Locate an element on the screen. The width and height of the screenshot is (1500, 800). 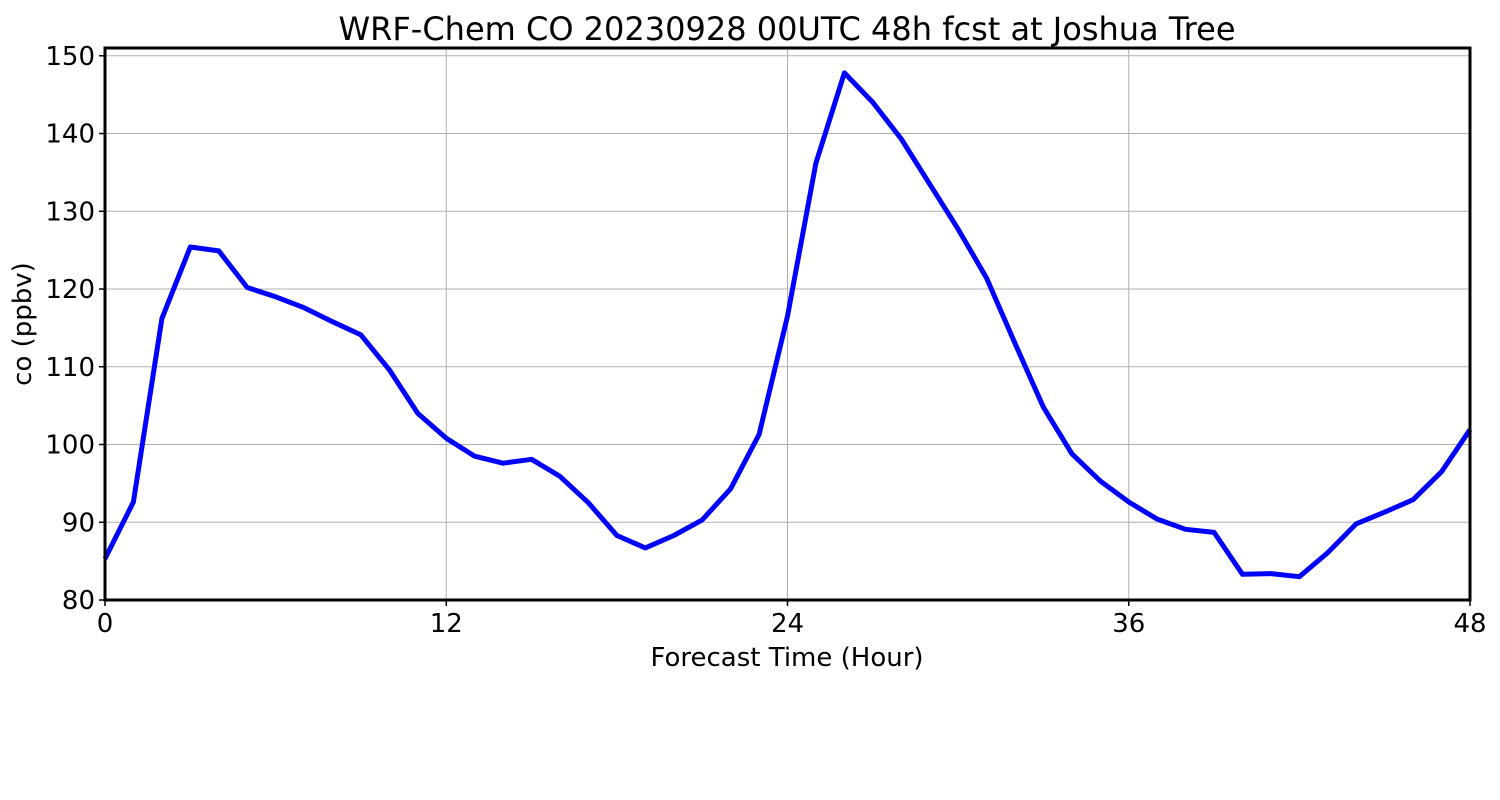
x-axis: 0 12 24 36 48 is located at coordinates (792, 619).